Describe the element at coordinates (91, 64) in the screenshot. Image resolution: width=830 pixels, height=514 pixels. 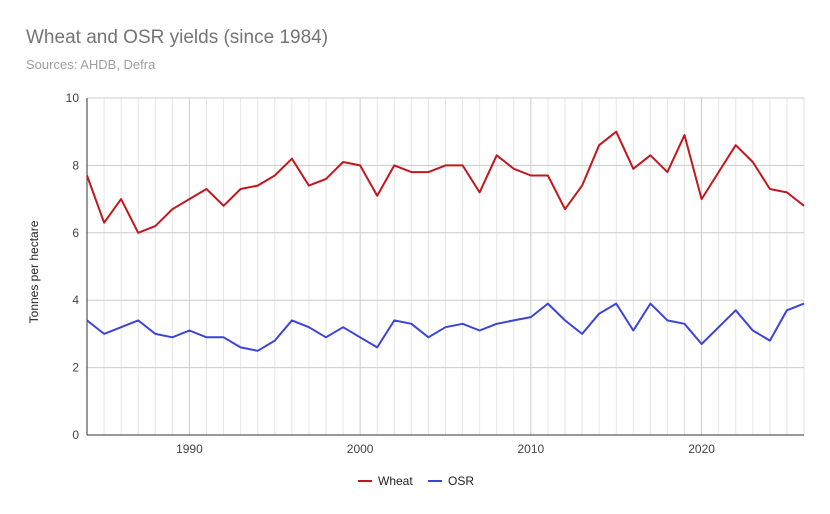
I see `chart-subtitle: Sources: AHDB, Defra` at that location.